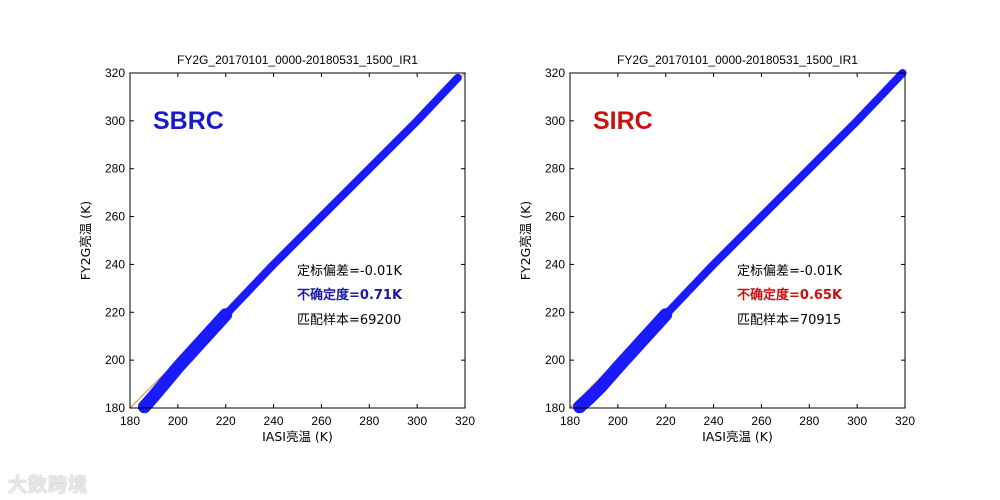  What do you see at coordinates (790, 295) in the screenshot?
I see `stat-annotation: 不确定度=0.65K` at bounding box center [790, 295].